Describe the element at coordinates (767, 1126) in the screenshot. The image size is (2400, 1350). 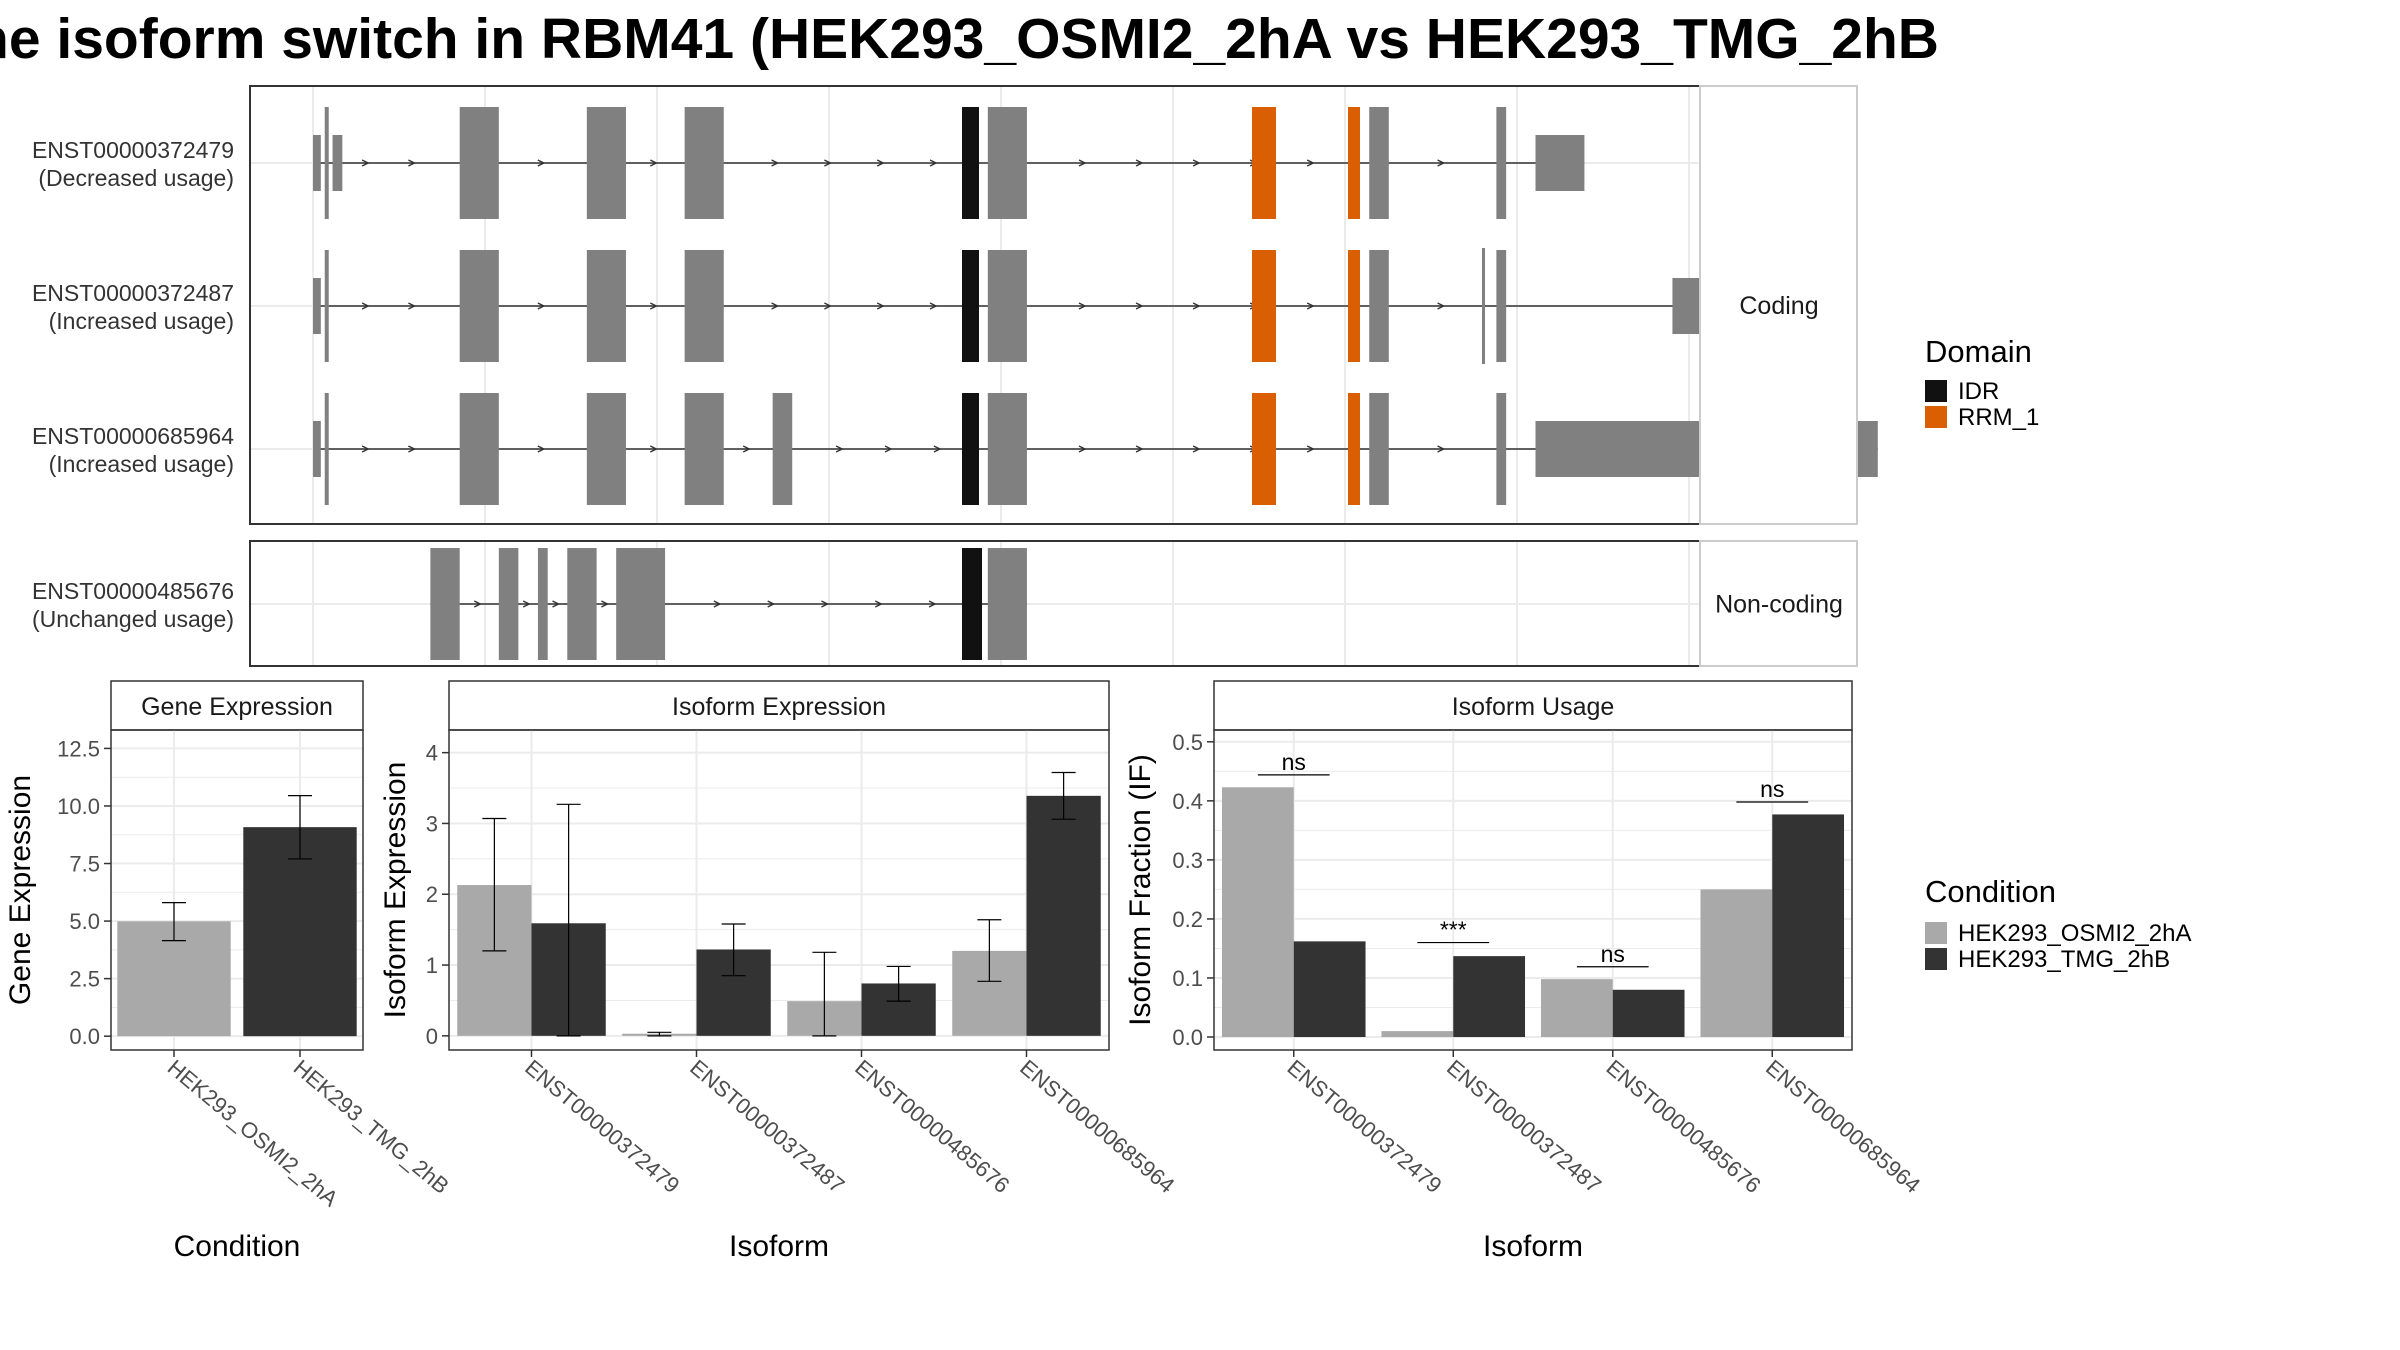
I see `x-tick-label: ENST00000372487` at that location.